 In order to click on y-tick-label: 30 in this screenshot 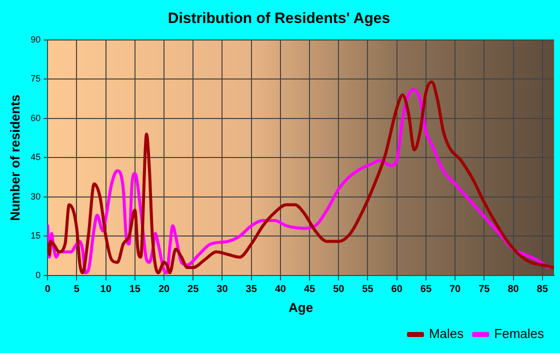, I will do `click(35, 196)`.